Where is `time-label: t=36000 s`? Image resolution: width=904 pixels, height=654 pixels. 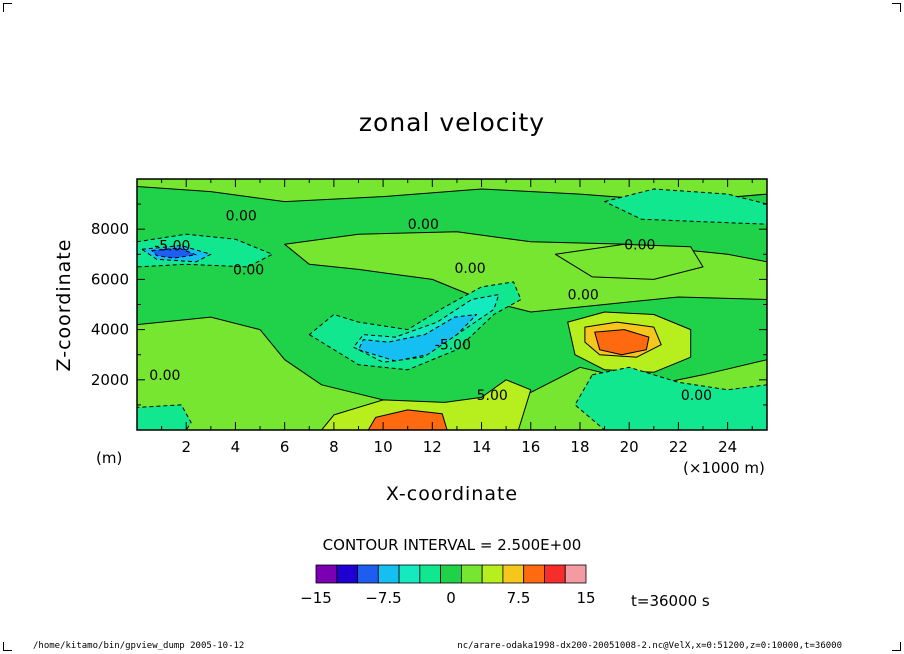 time-label: t=36000 s is located at coordinates (670, 601).